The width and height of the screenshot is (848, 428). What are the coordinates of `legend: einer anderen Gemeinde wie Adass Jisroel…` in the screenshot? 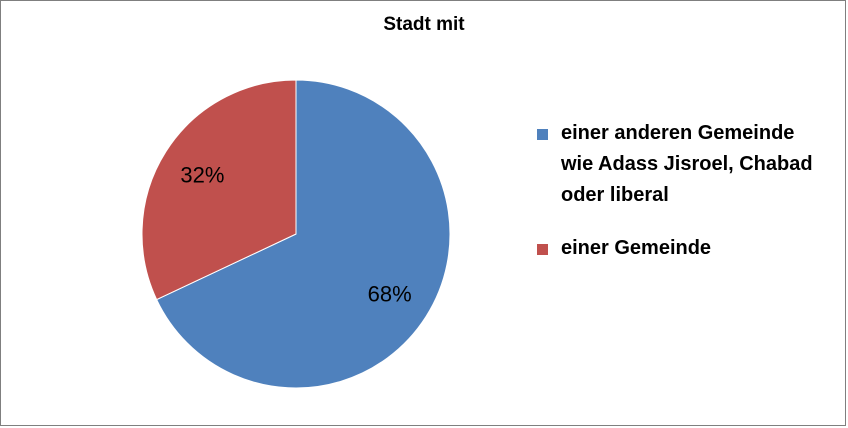 It's located at (687, 202).